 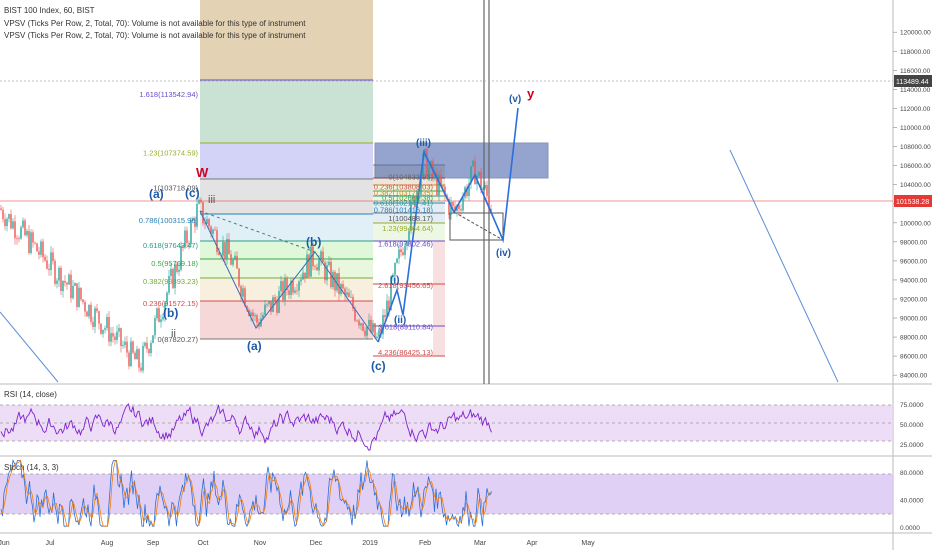 I want to click on time-tick-label: Apr, so click(x=533, y=543).